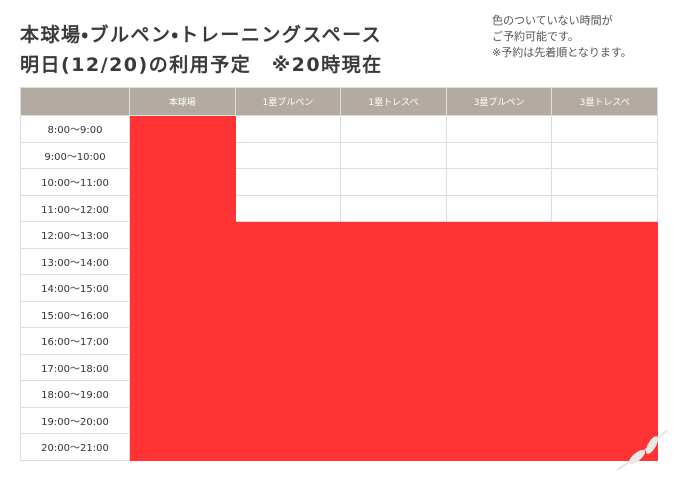 The image size is (680, 481). What do you see at coordinates (182, 101) in the screenshot?
I see `column-header: 本球場` at bounding box center [182, 101].